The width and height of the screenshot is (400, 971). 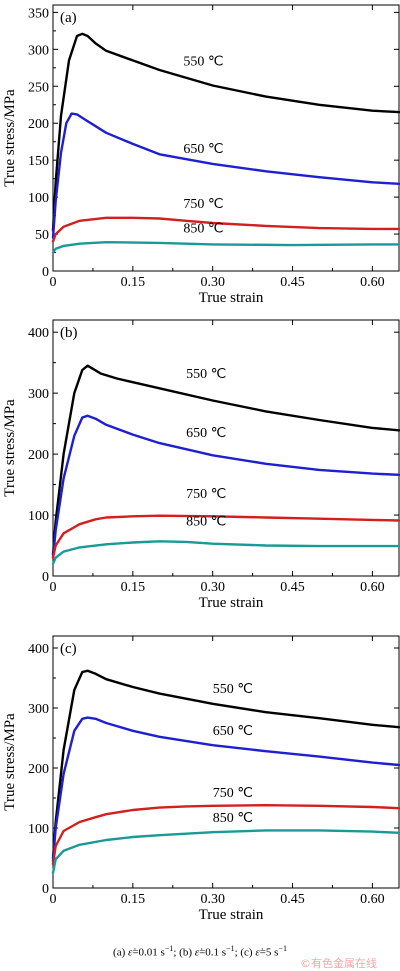 What do you see at coordinates (175, 952) in the screenshot?
I see `caption-sep-1: ;` at bounding box center [175, 952].